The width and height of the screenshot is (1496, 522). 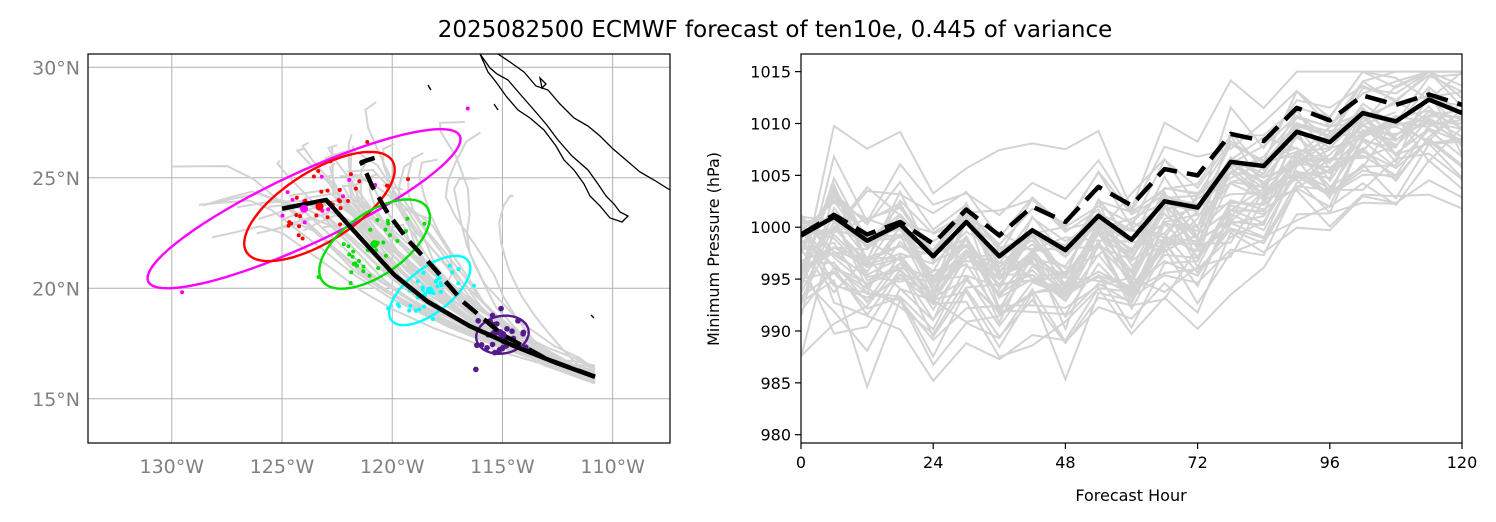 I want to click on island-c, so click(x=542, y=83).